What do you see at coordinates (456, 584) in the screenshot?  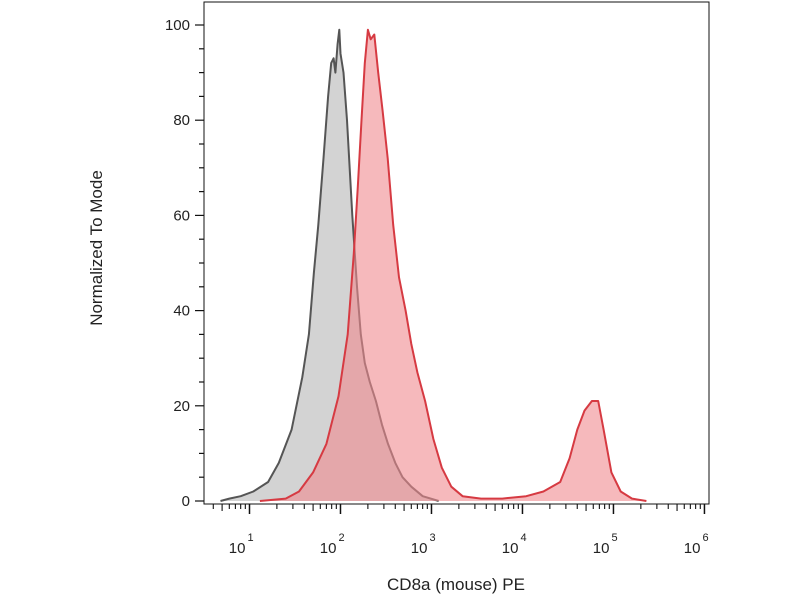 I see `x-axis-label: CD8a (mouse) PE` at bounding box center [456, 584].